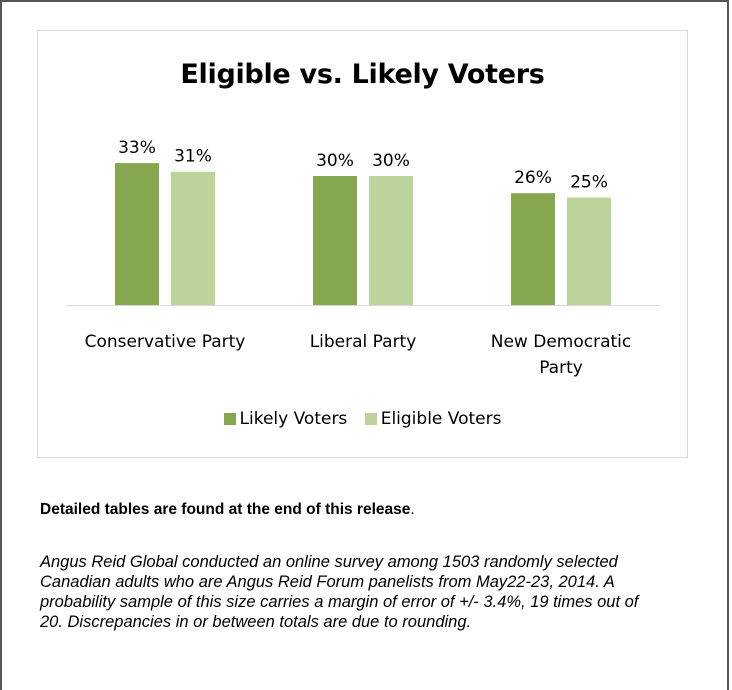 Image resolution: width=732 pixels, height=690 pixels. Describe the element at coordinates (412, 509) in the screenshot. I see `detailed-tables-suffix: .` at that location.